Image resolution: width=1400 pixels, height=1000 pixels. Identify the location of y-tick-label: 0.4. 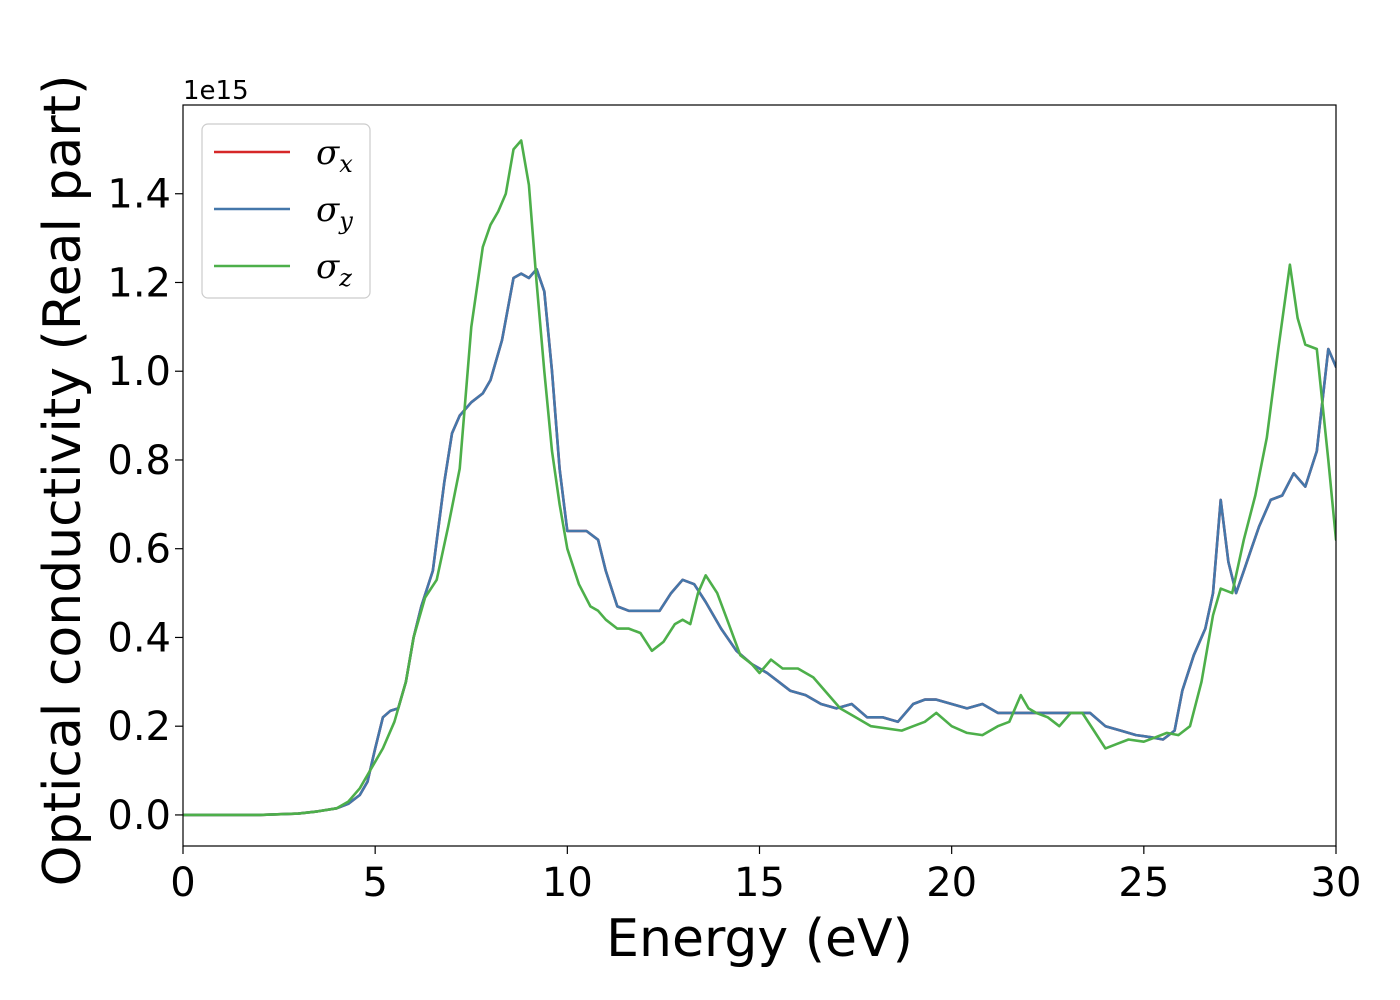
(139, 638).